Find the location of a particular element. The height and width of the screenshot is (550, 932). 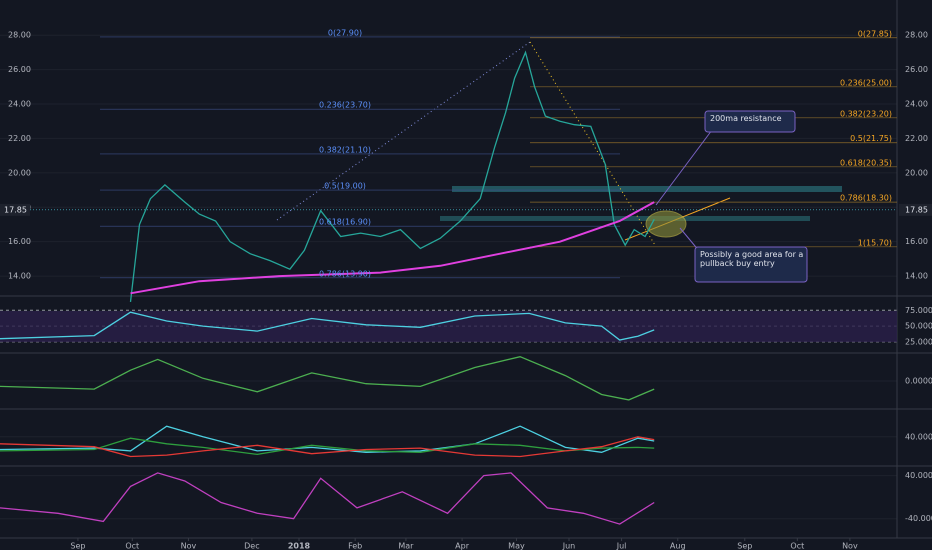

fib-label: 0.236(25.00) is located at coordinates (866, 82).